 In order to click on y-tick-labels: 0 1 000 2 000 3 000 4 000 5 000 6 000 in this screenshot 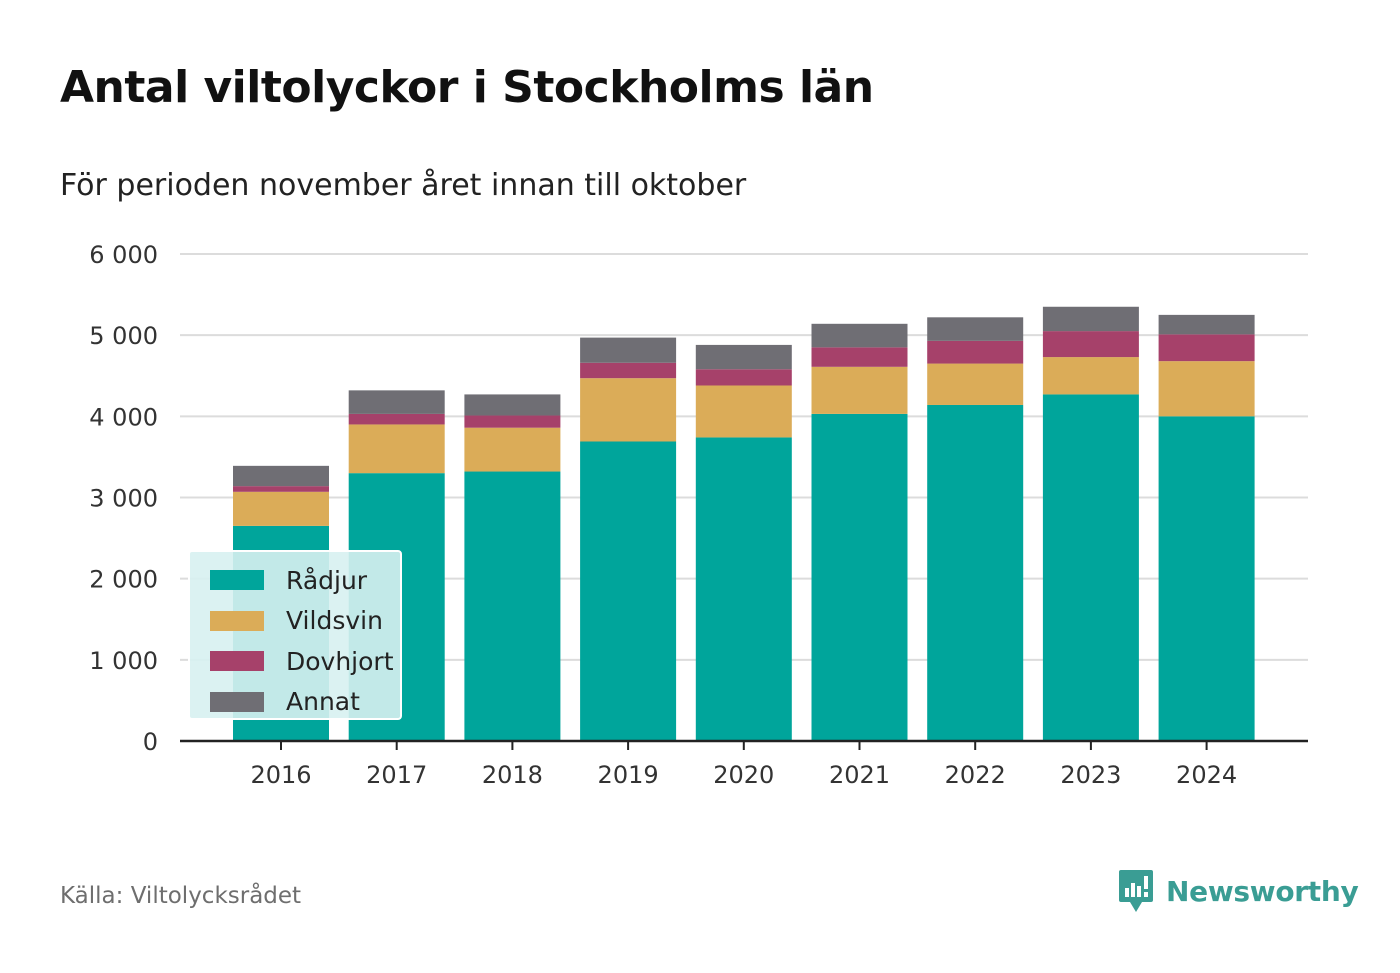, I will do `click(123, 498)`.